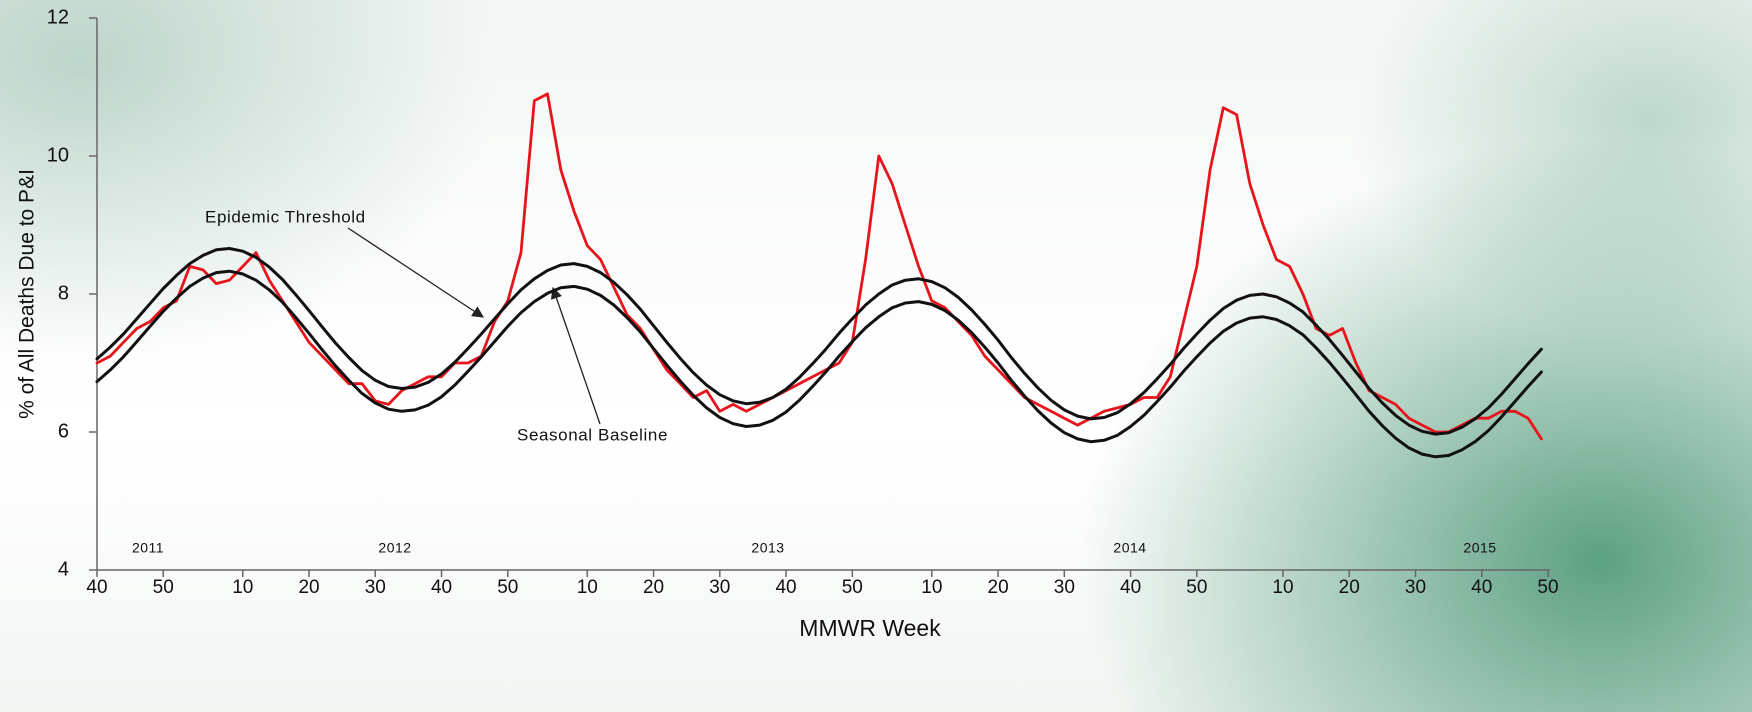 The width and height of the screenshot is (1752, 712). I want to click on annotation: Epidemic Threshold, so click(285, 216).